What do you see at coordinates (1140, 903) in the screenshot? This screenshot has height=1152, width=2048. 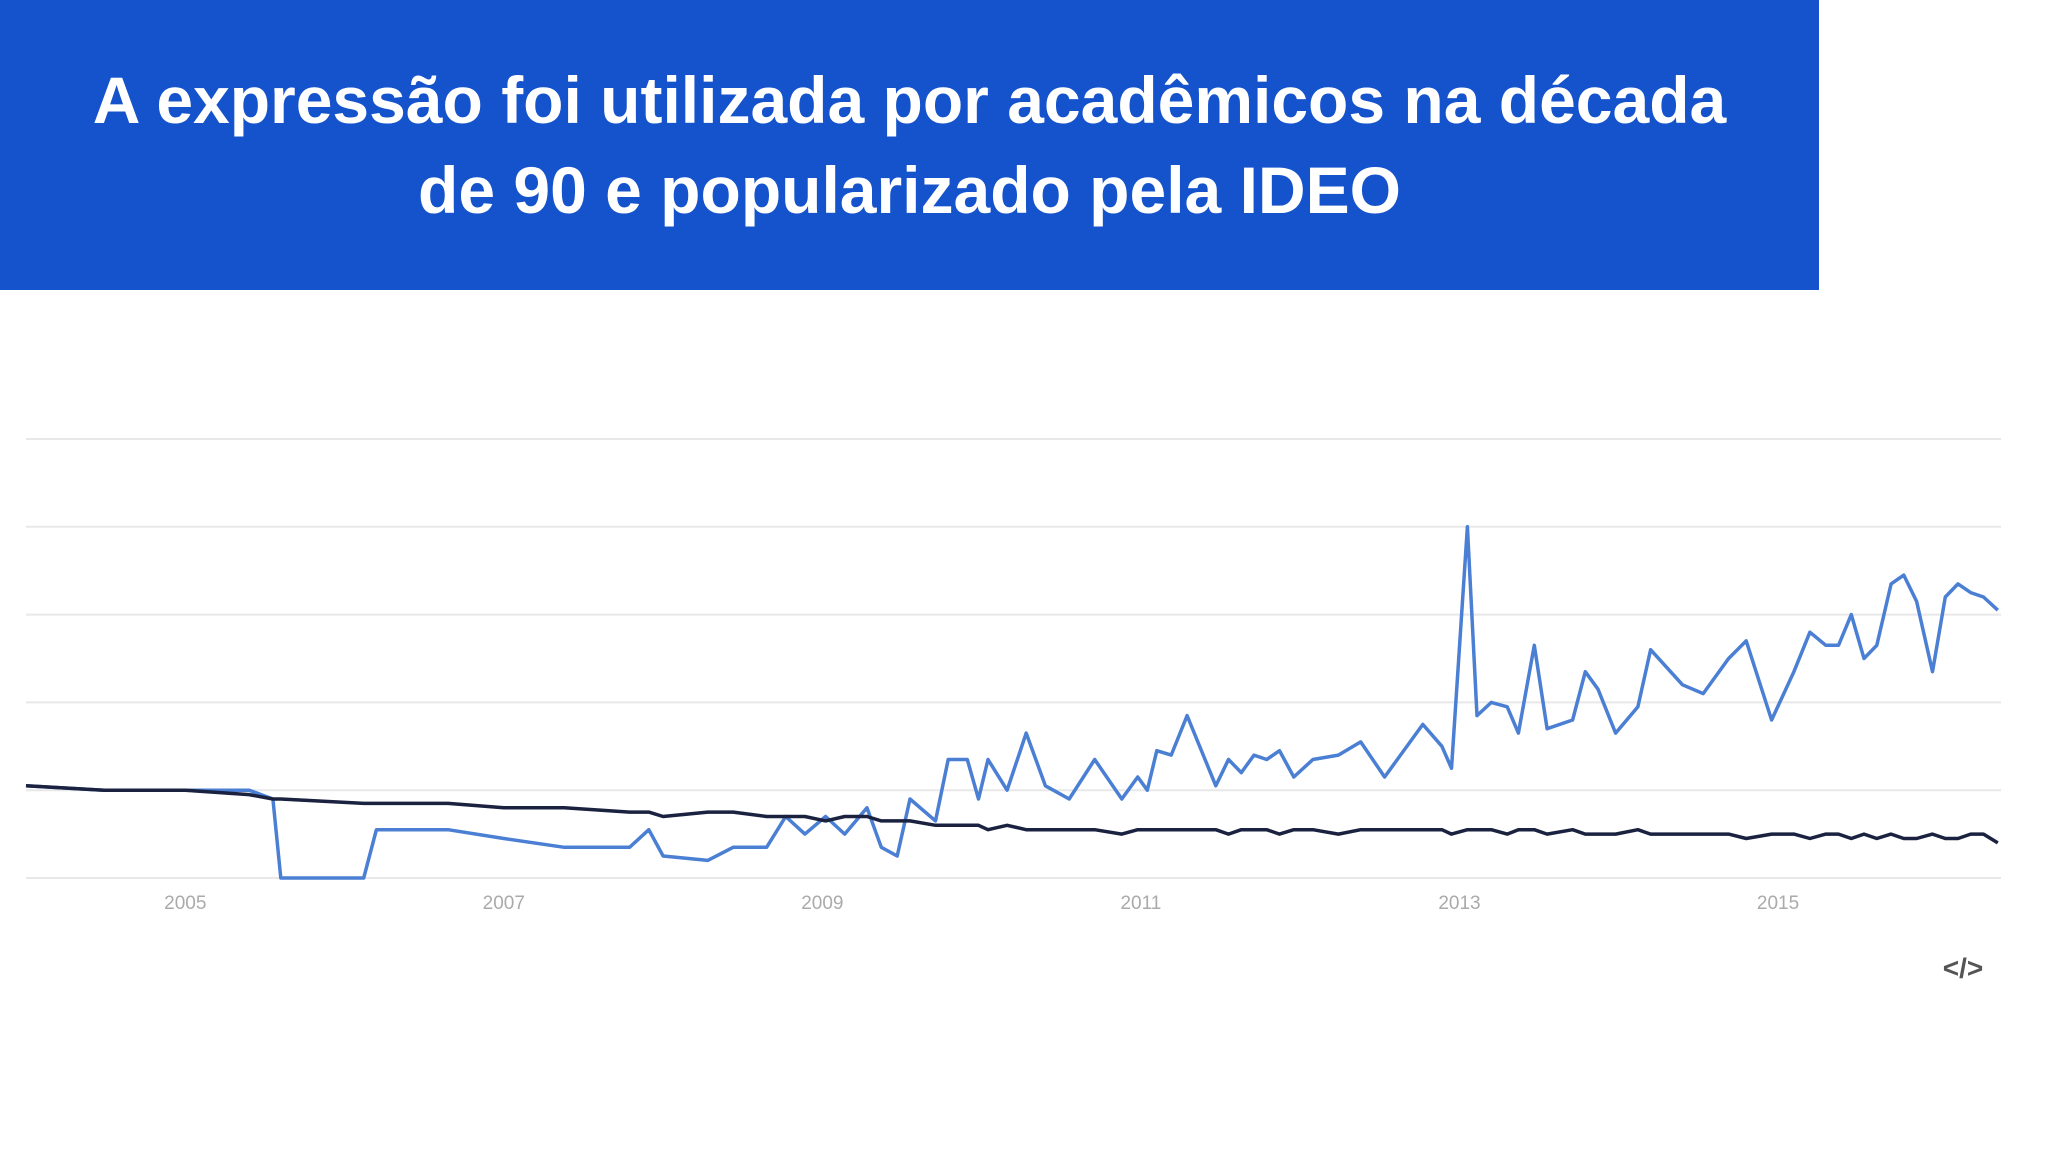 I see `x-tick-label: 2011` at bounding box center [1140, 903].